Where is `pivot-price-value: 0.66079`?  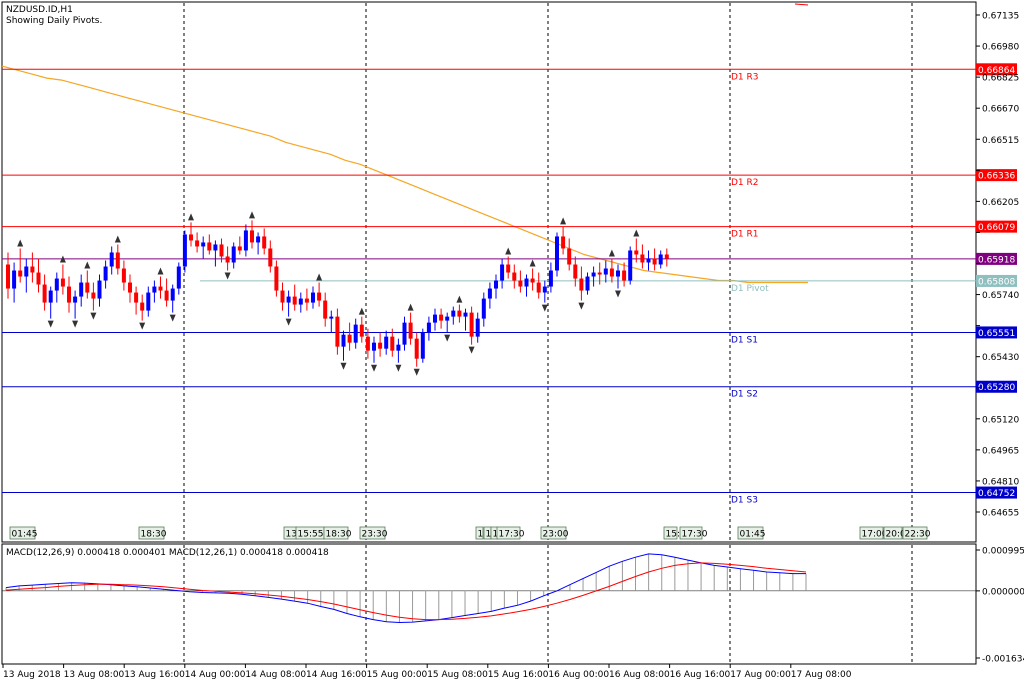 pivot-price-value: 0.66079 is located at coordinates (996, 228).